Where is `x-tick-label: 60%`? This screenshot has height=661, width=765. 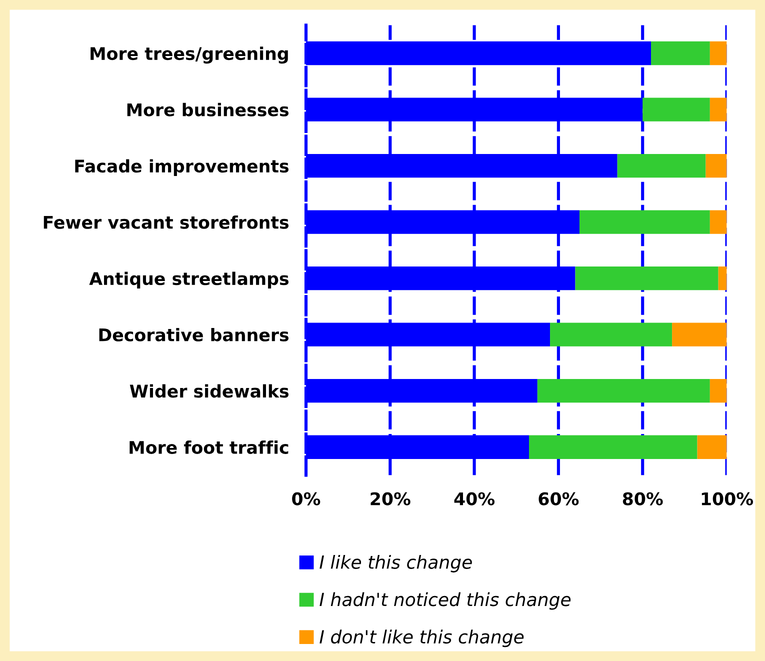
x-tick-label: 60% is located at coordinates (558, 499).